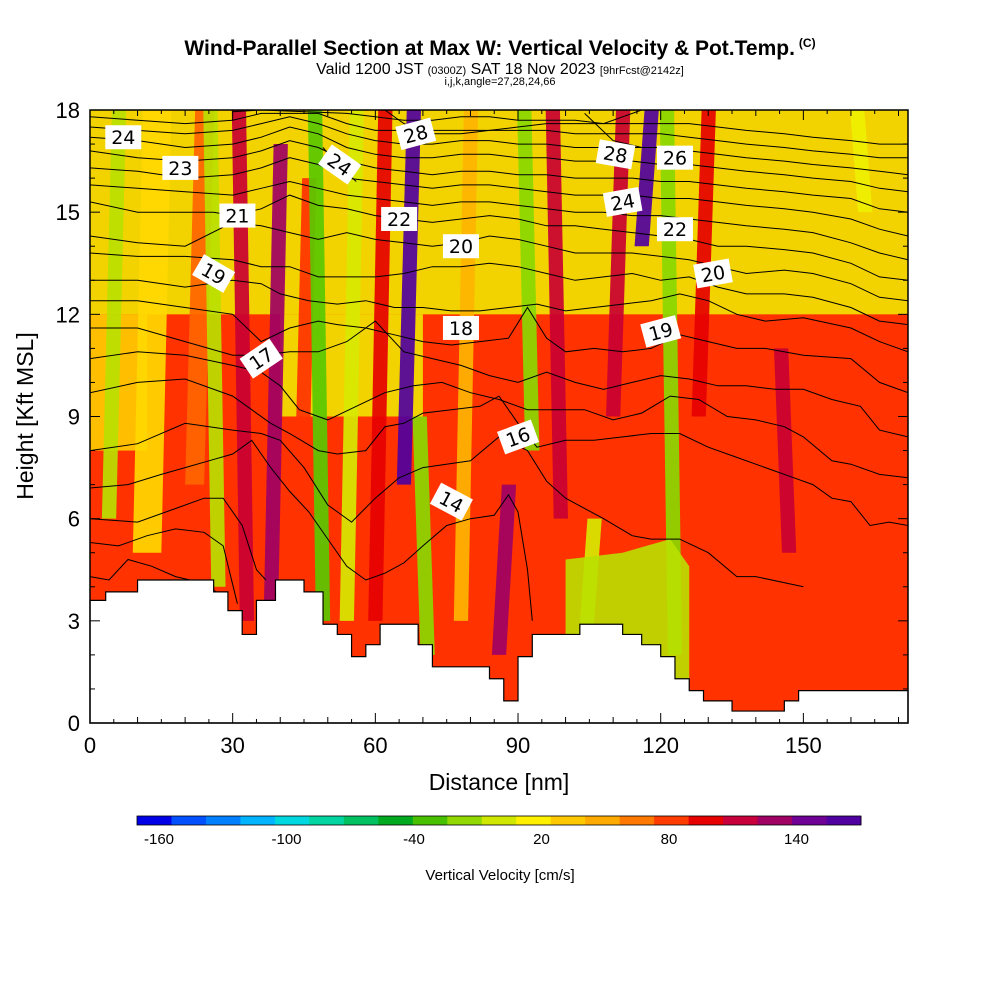 The width and height of the screenshot is (1000, 1000). I want to click on contour-label-text: 18, so click(461, 329).